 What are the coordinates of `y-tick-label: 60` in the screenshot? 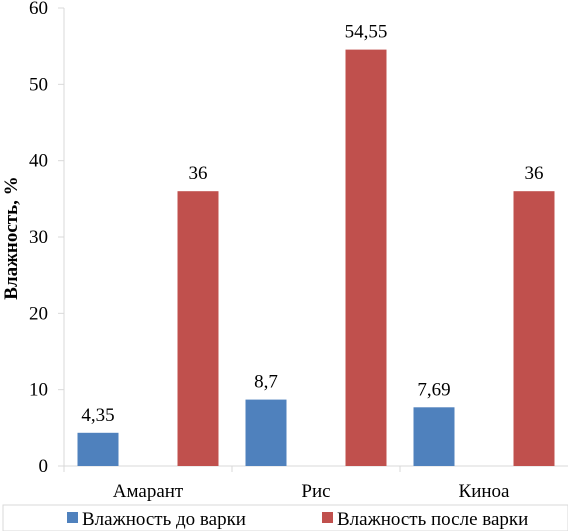 It's located at (38, 9).